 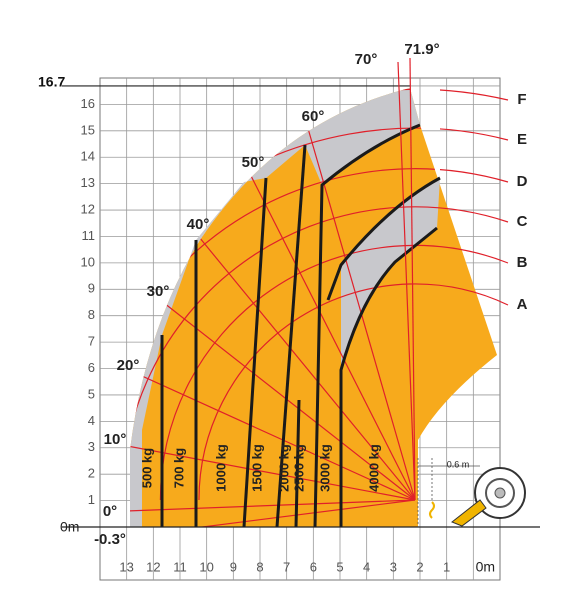 What do you see at coordinates (339, 566) in the screenshot?
I see `x-tick-label: 5` at bounding box center [339, 566].